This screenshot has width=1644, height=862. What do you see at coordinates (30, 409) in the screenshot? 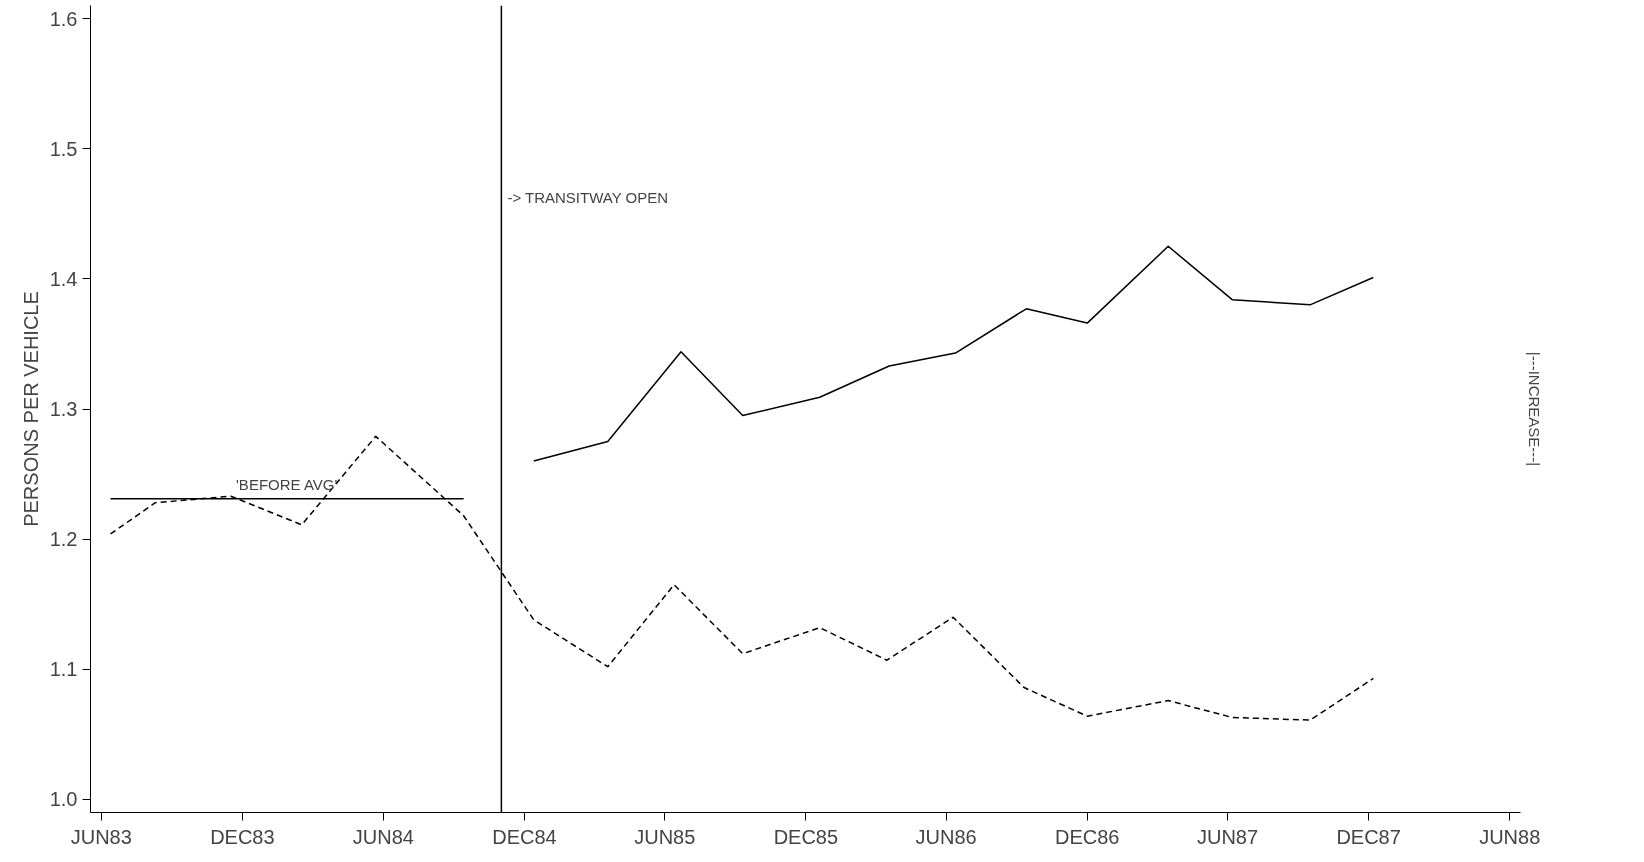
I see `y-axis-title: PERSONS PER VEHICLE` at bounding box center [30, 409].